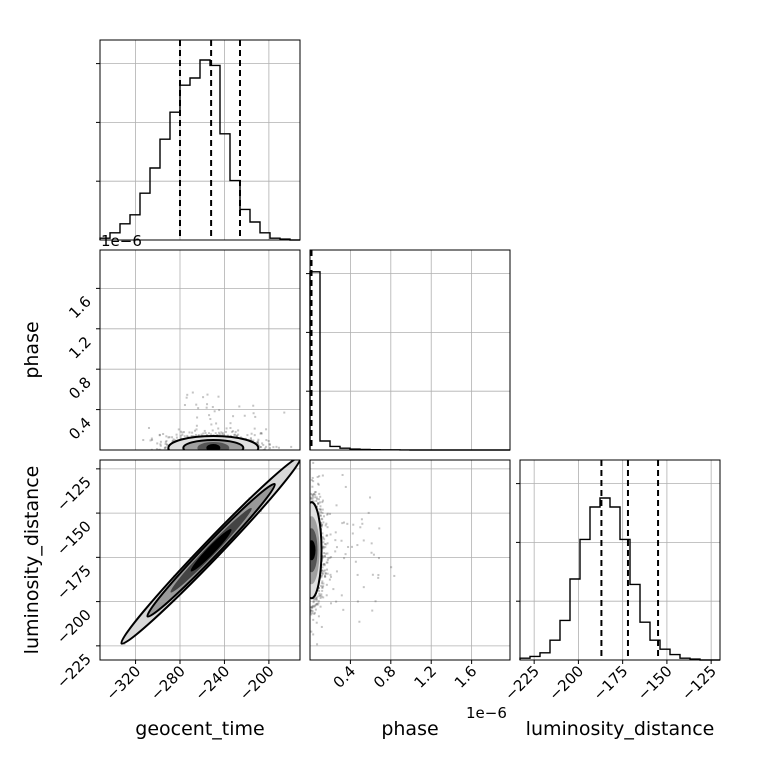 The image size is (760, 760). What do you see at coordinates (611, 683) in the screenshot?
I see `x-tick-label-luminosity-distance: −175` at bounding box center [611, 683].